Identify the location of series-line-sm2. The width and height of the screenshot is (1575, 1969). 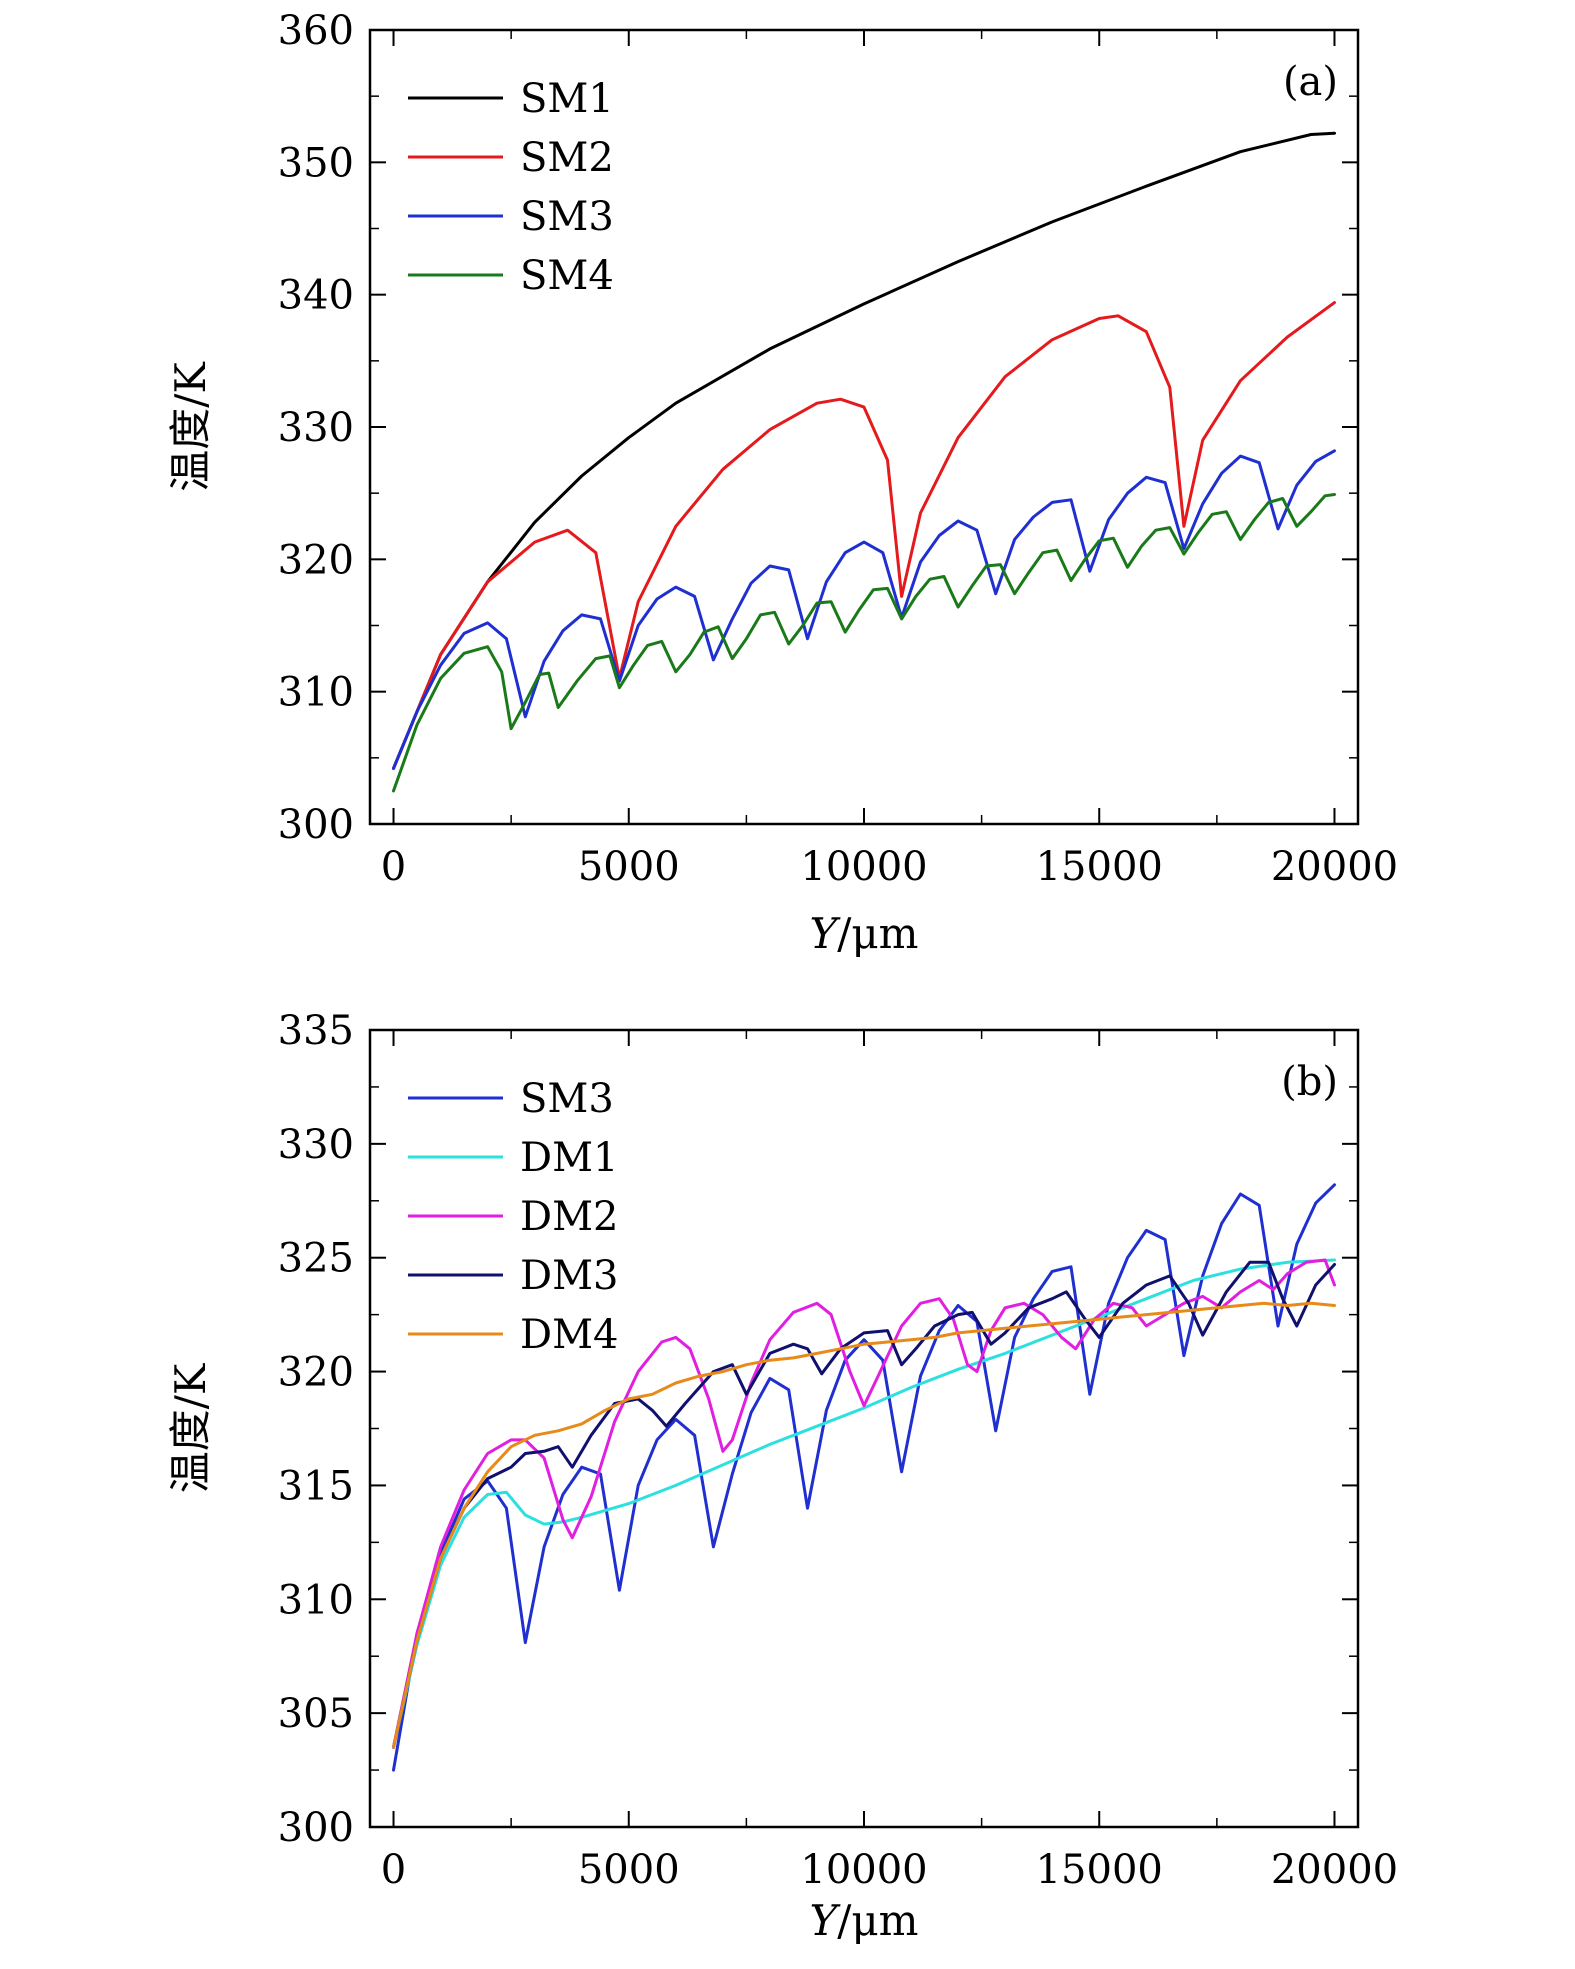
(864, 535).